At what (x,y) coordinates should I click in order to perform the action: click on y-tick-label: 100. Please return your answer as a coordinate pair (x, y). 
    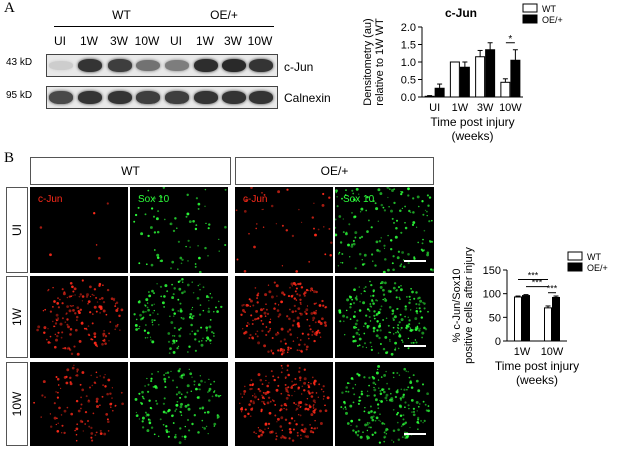
    Looking at the image, I should click on (492, 295).